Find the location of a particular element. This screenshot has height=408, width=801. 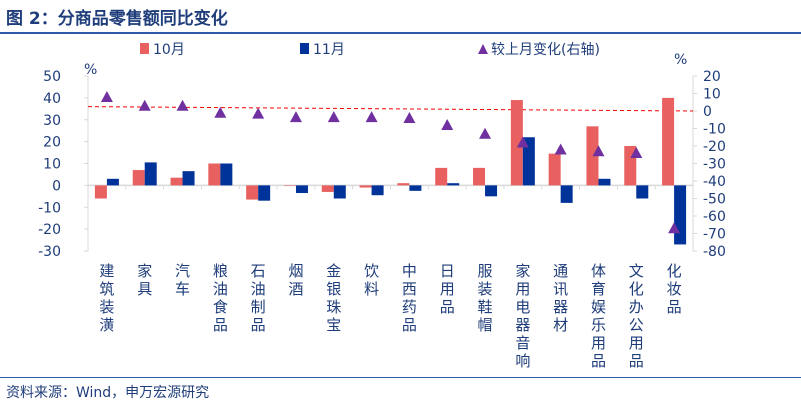

triangle-marker-金银珠宝 is located at coordinates (333, 117).